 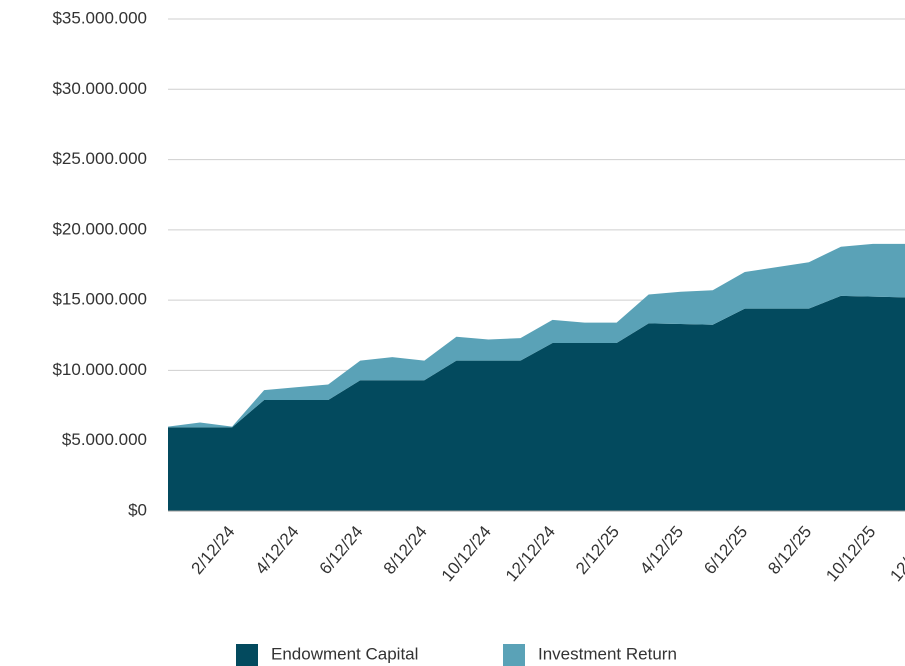 What do you see at coordinates (213, 550) in the screenshot?
I see `x-tick-label: 2/12/24` at bounding box center [213, 550].